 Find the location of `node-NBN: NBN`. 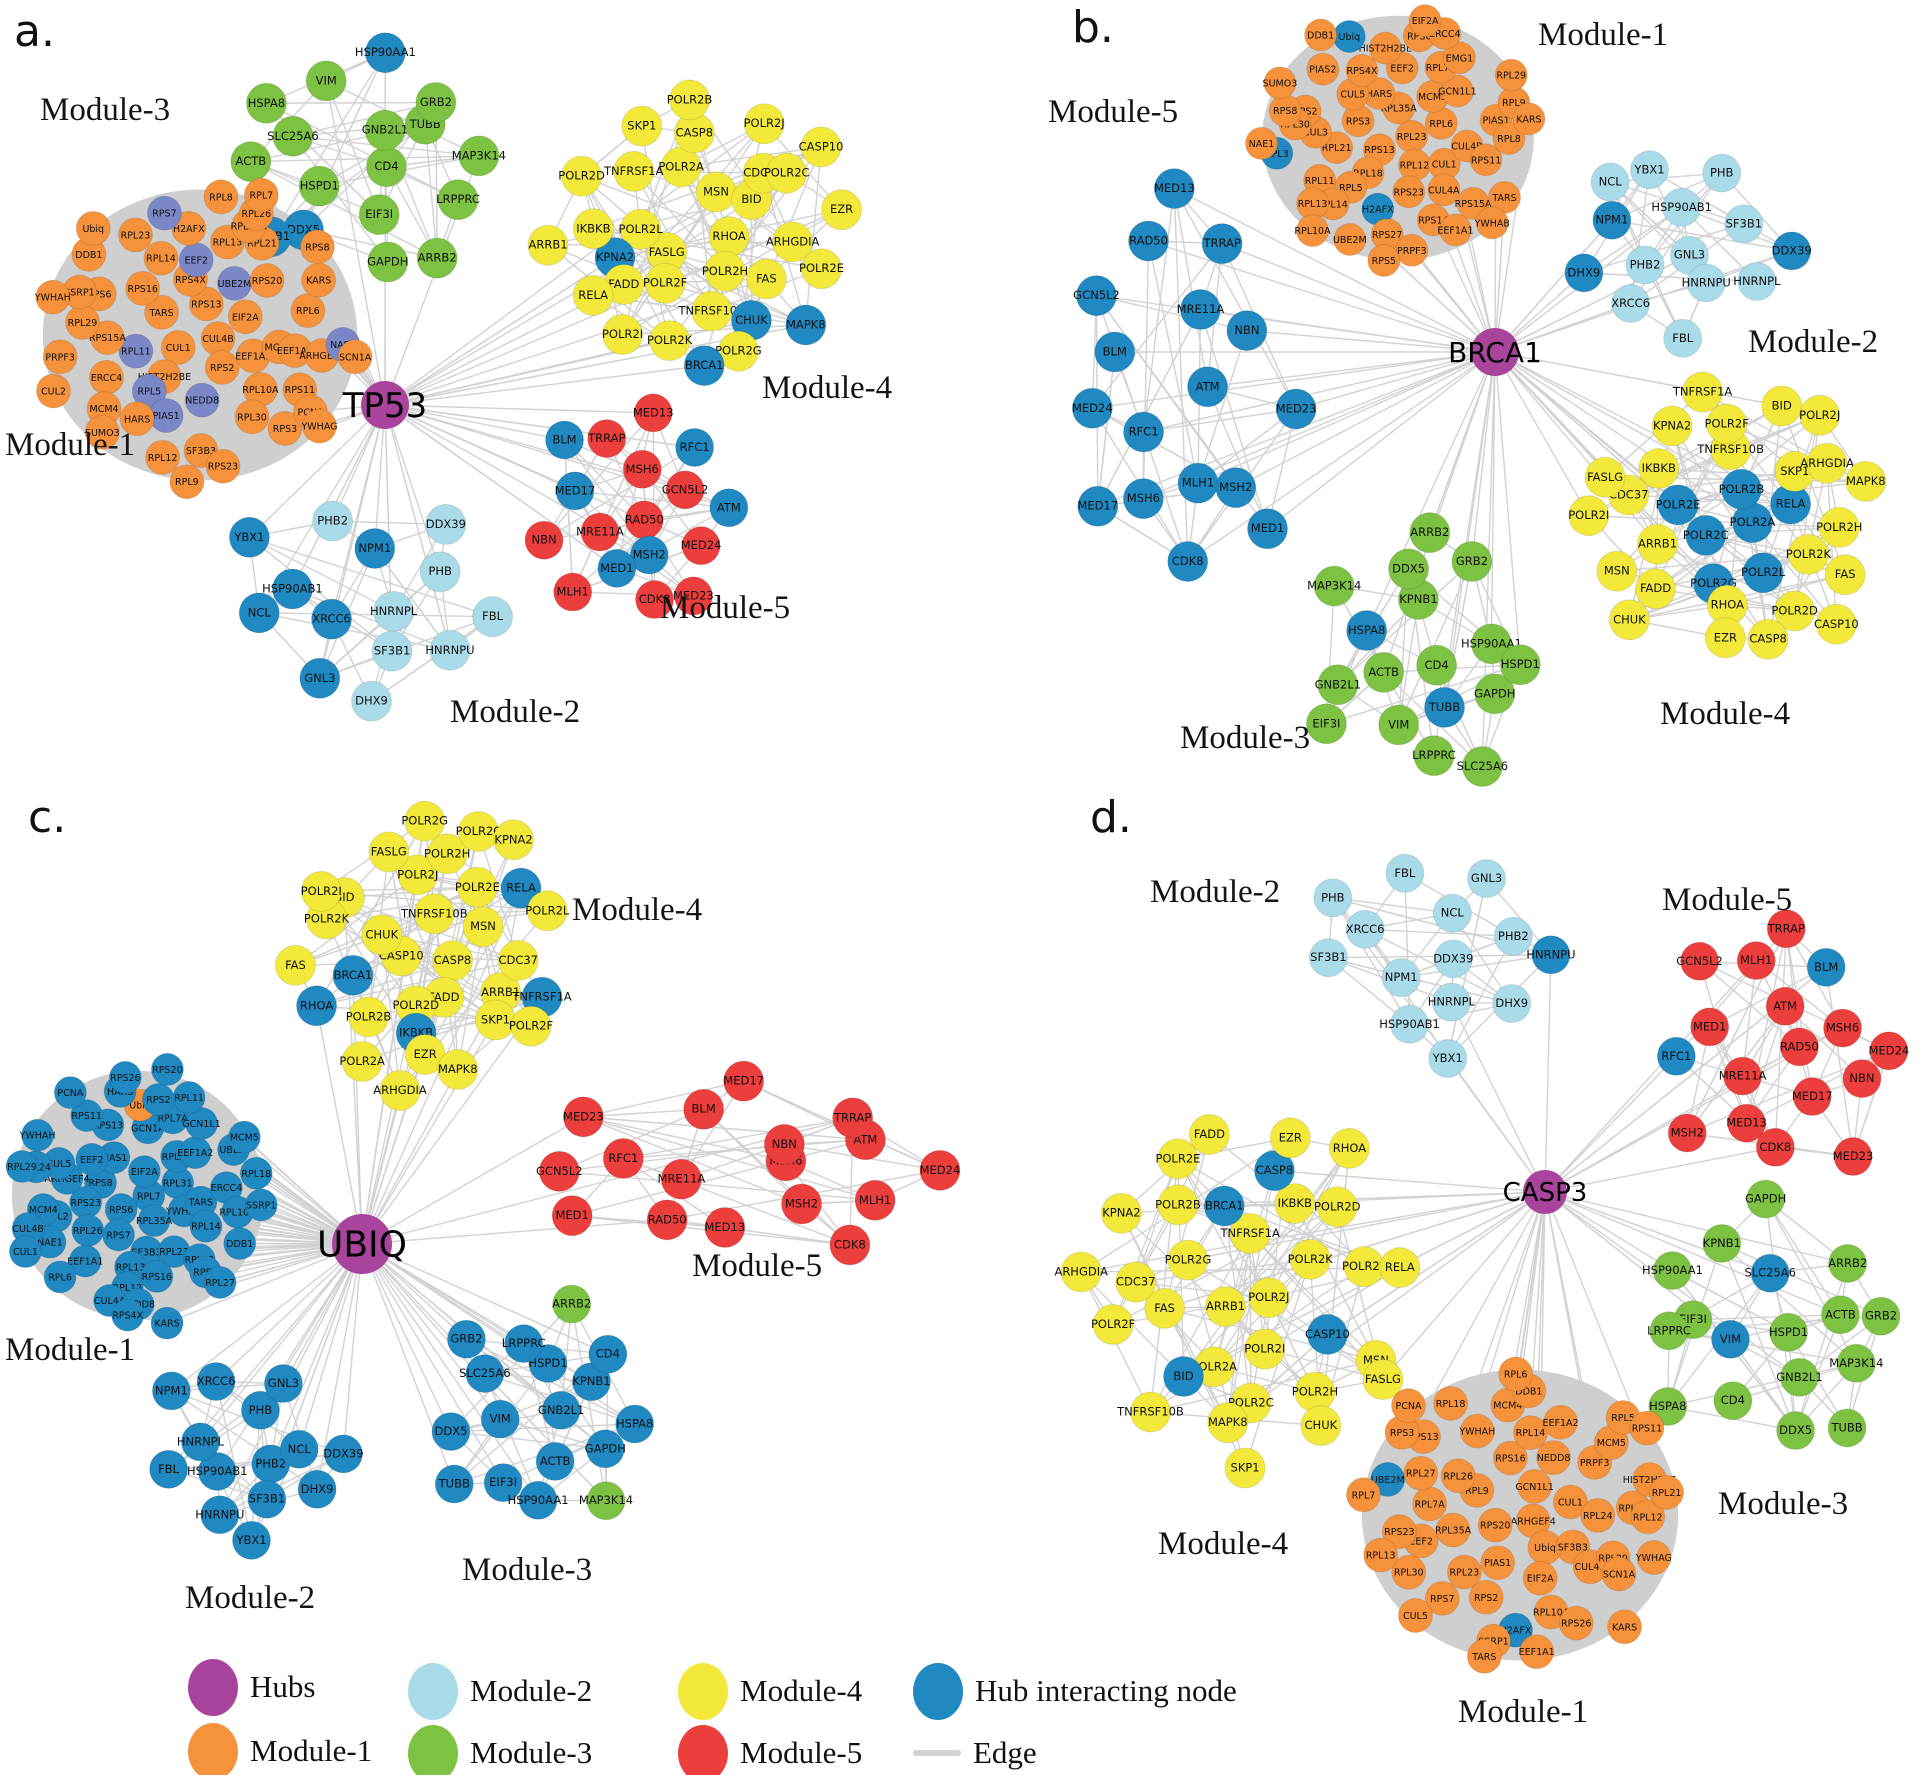

node-NBN: NBN is located at coordinates (1247, 331).